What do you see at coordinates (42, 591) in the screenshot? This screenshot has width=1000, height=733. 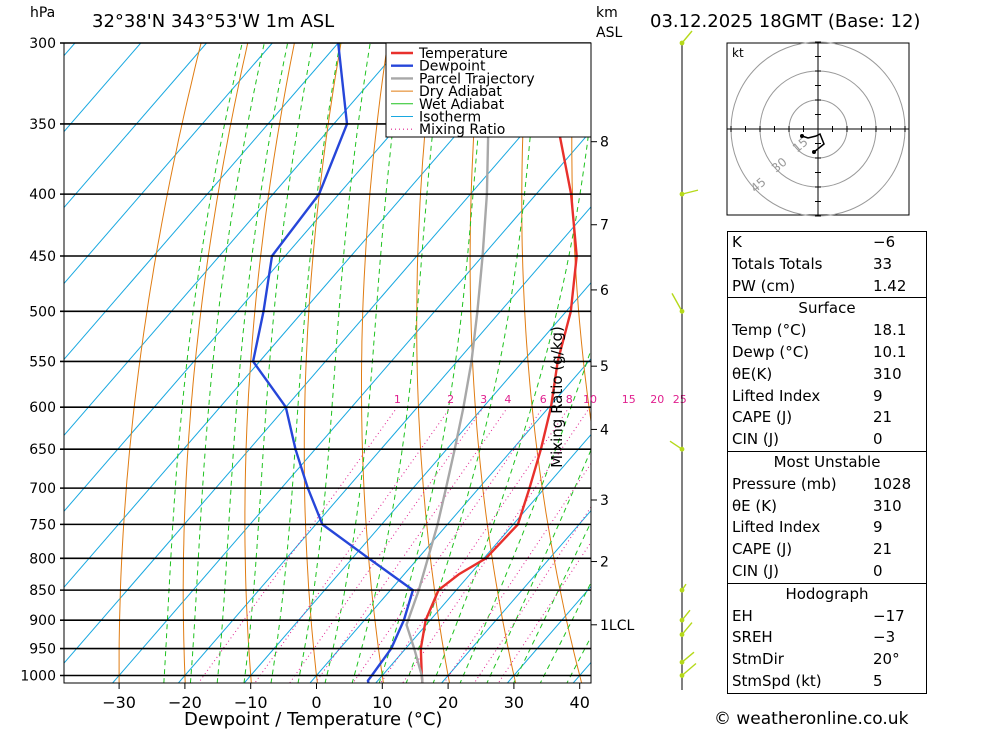 I see `pressure-tick-label: 850` at bounding box center [42, 591].